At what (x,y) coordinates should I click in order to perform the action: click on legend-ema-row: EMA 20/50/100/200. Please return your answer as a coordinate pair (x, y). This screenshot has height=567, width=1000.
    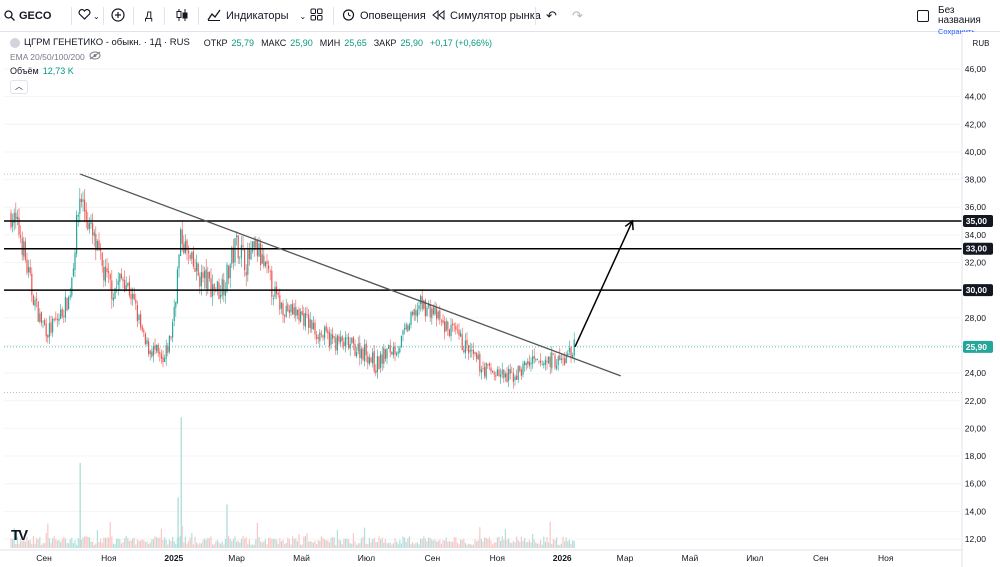
    Looking at the image, I should click on (252, 57).